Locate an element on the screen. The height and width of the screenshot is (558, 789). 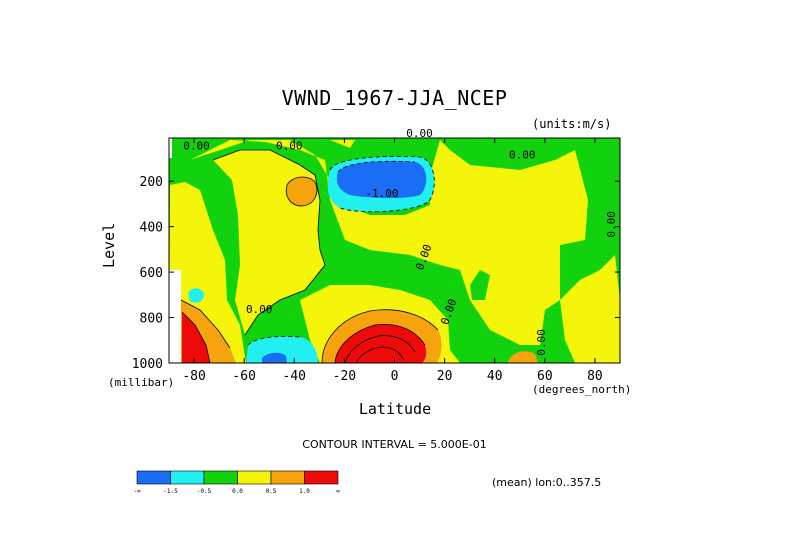
x-axis-label: Latitude is located at coordinates (395, 409).